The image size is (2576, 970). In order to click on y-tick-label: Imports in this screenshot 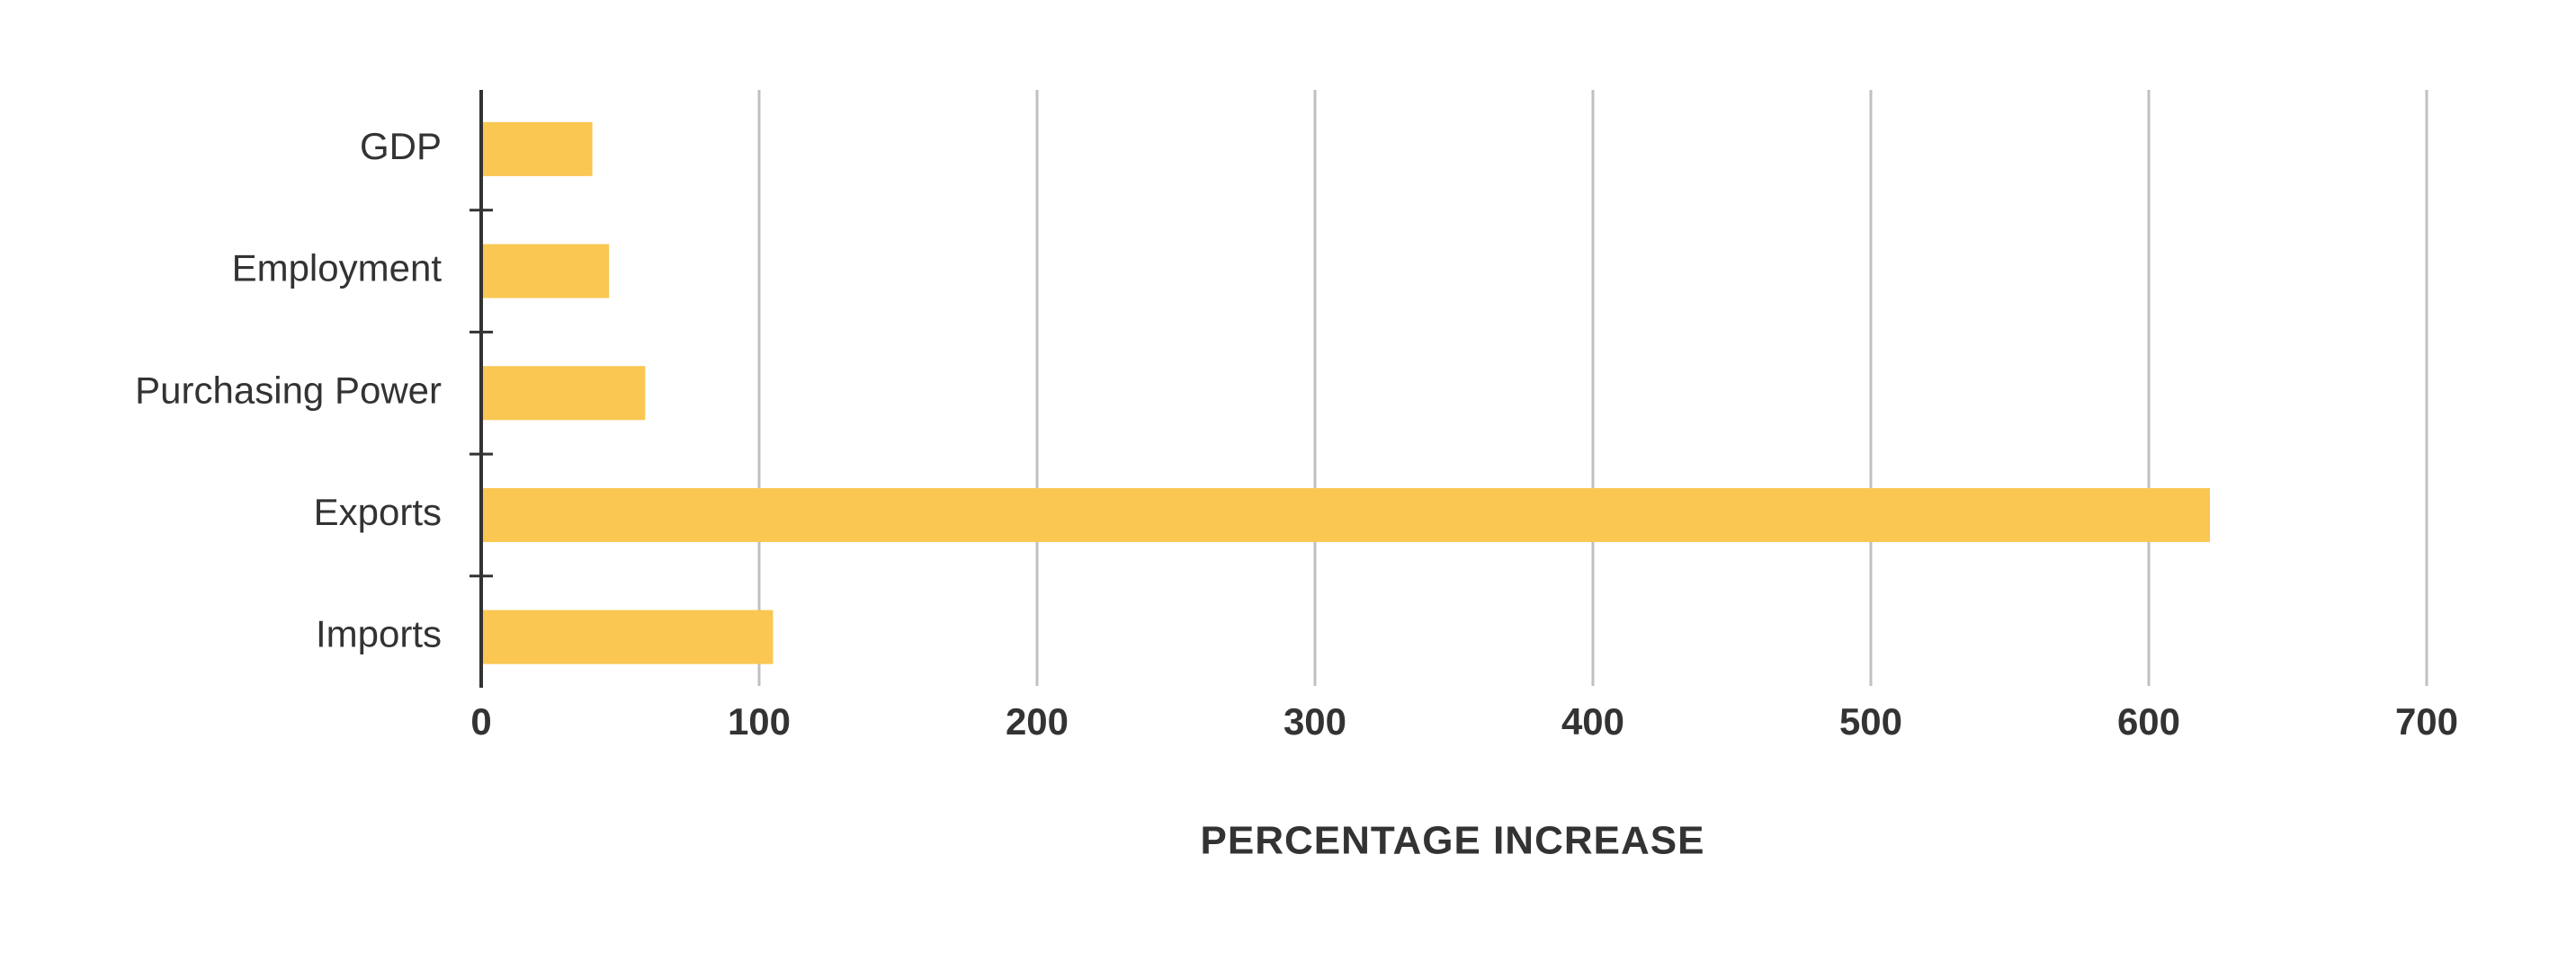, I will do `click(379, 634)`.